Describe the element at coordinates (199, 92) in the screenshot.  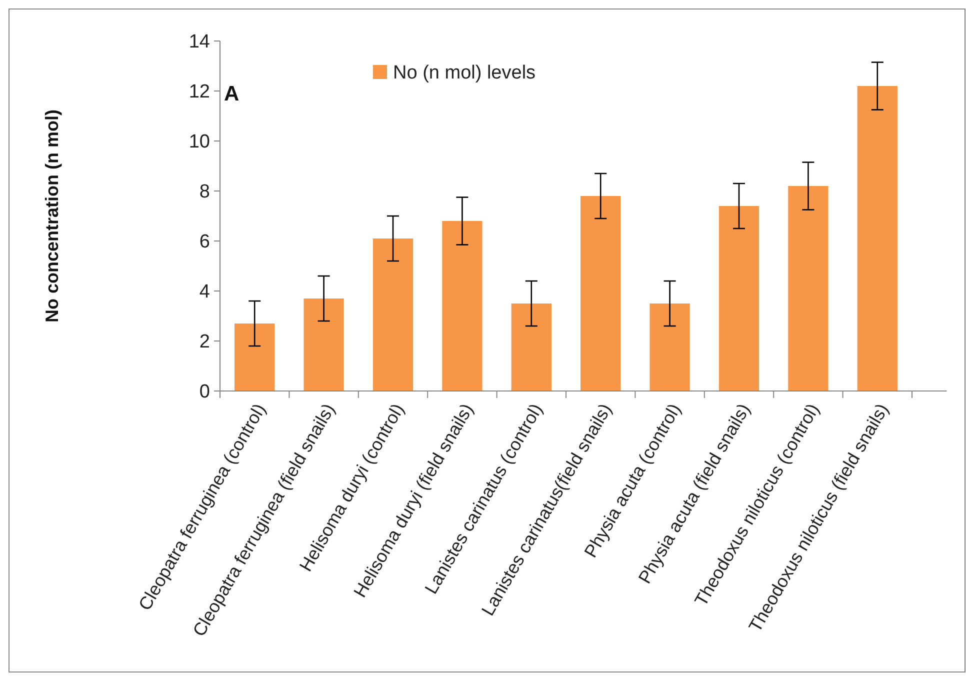
I see `y-tick-label: 12` at that location.